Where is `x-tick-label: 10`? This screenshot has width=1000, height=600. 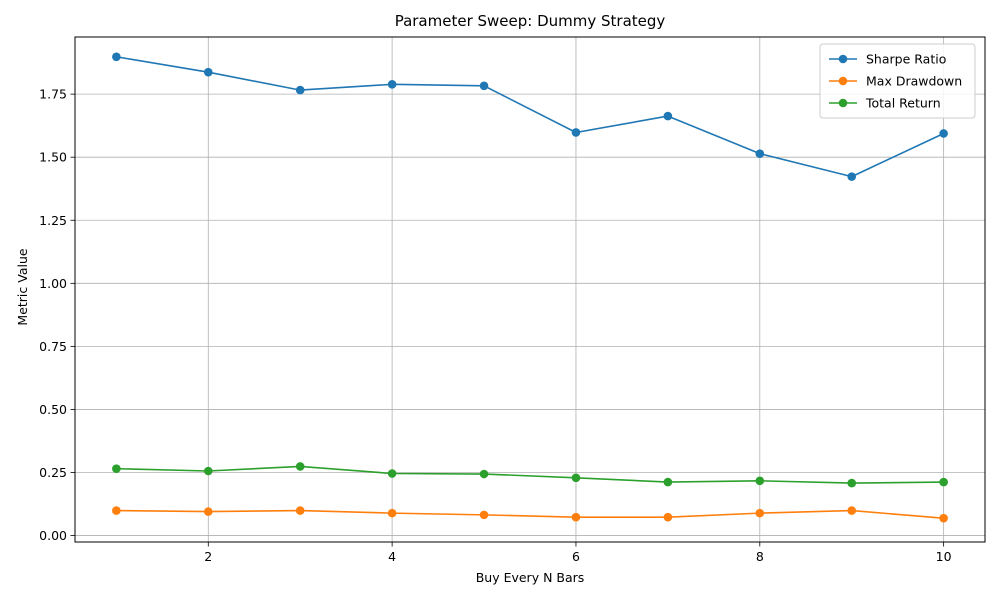 x-tick-label: 10 is located at coordinates (944, 556).